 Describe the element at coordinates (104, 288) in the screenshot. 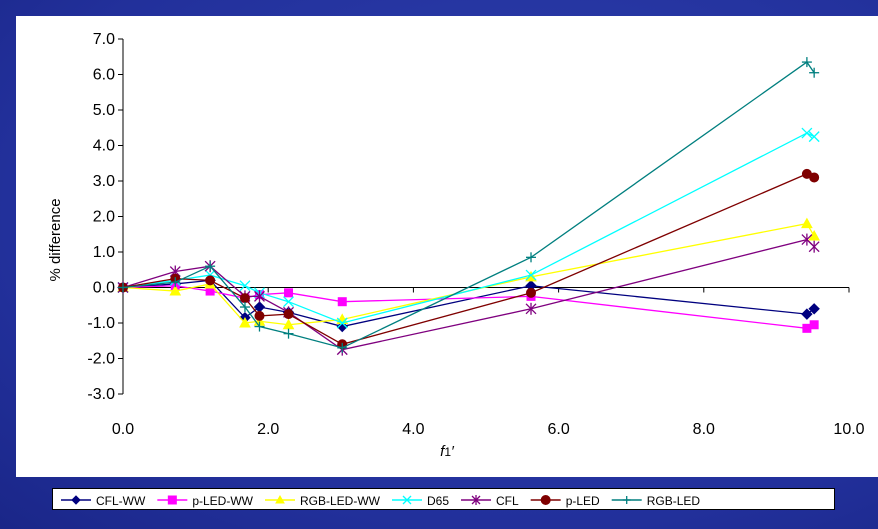

I see `y-tick-label: 0.0` at that location.